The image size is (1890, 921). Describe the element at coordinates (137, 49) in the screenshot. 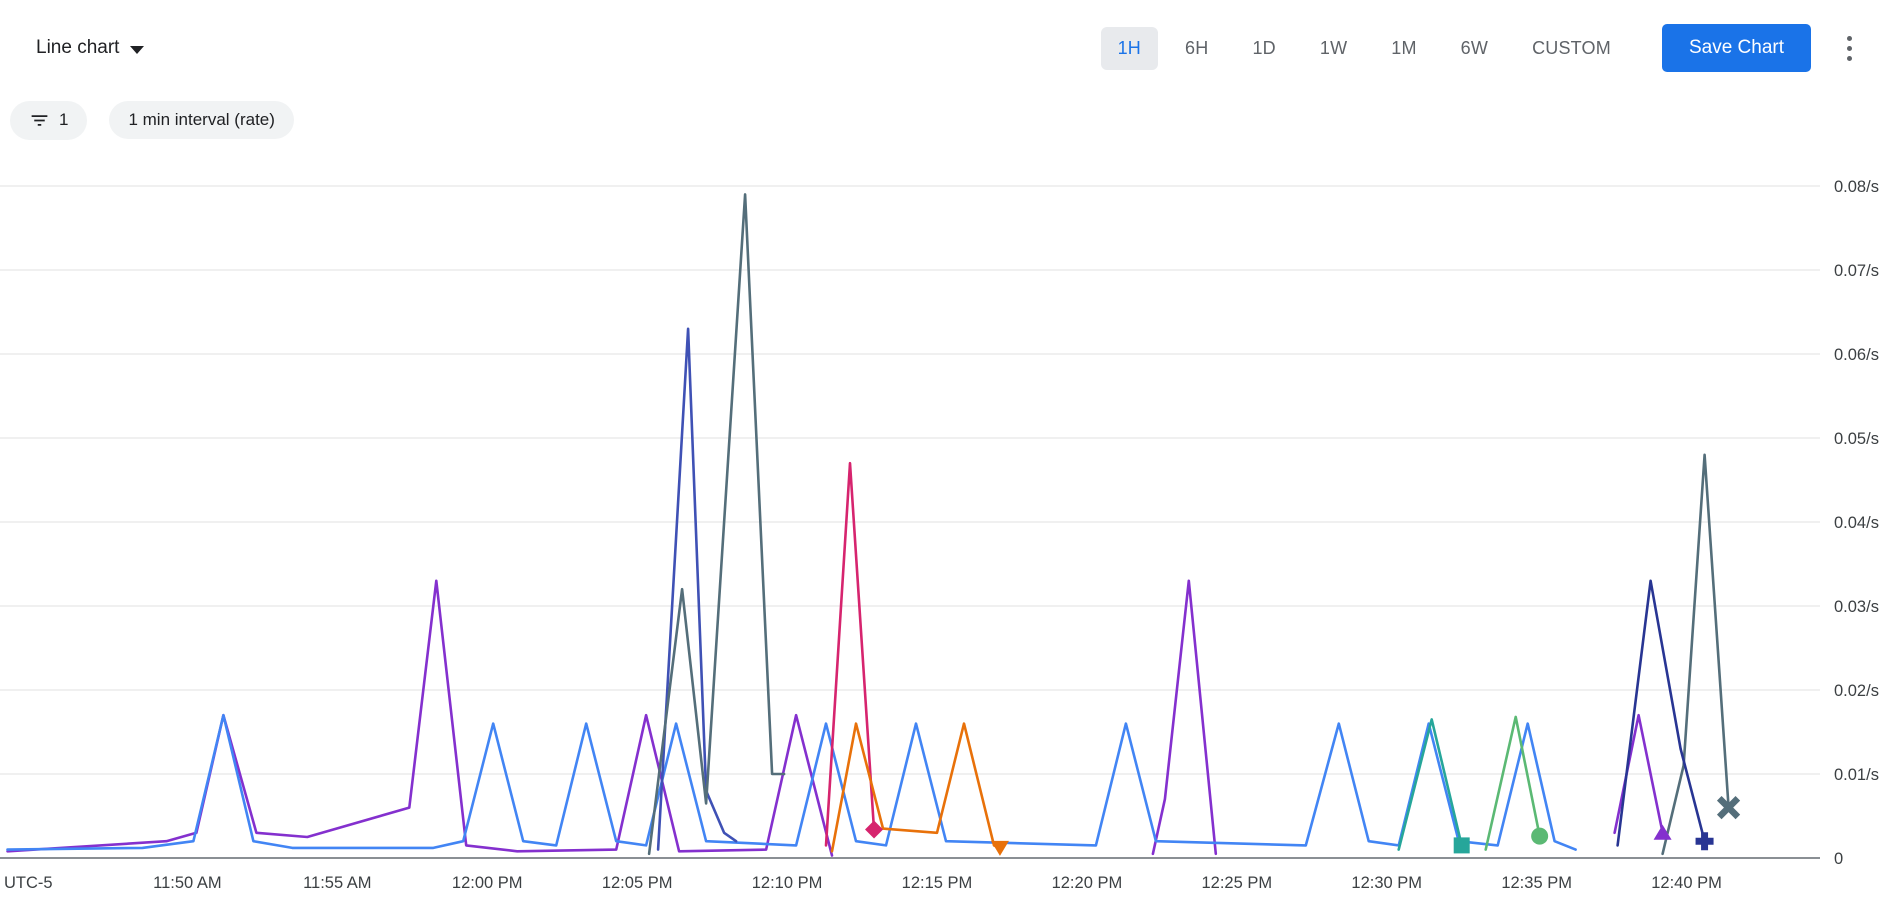

I see `chevron-down-icon` at that location.